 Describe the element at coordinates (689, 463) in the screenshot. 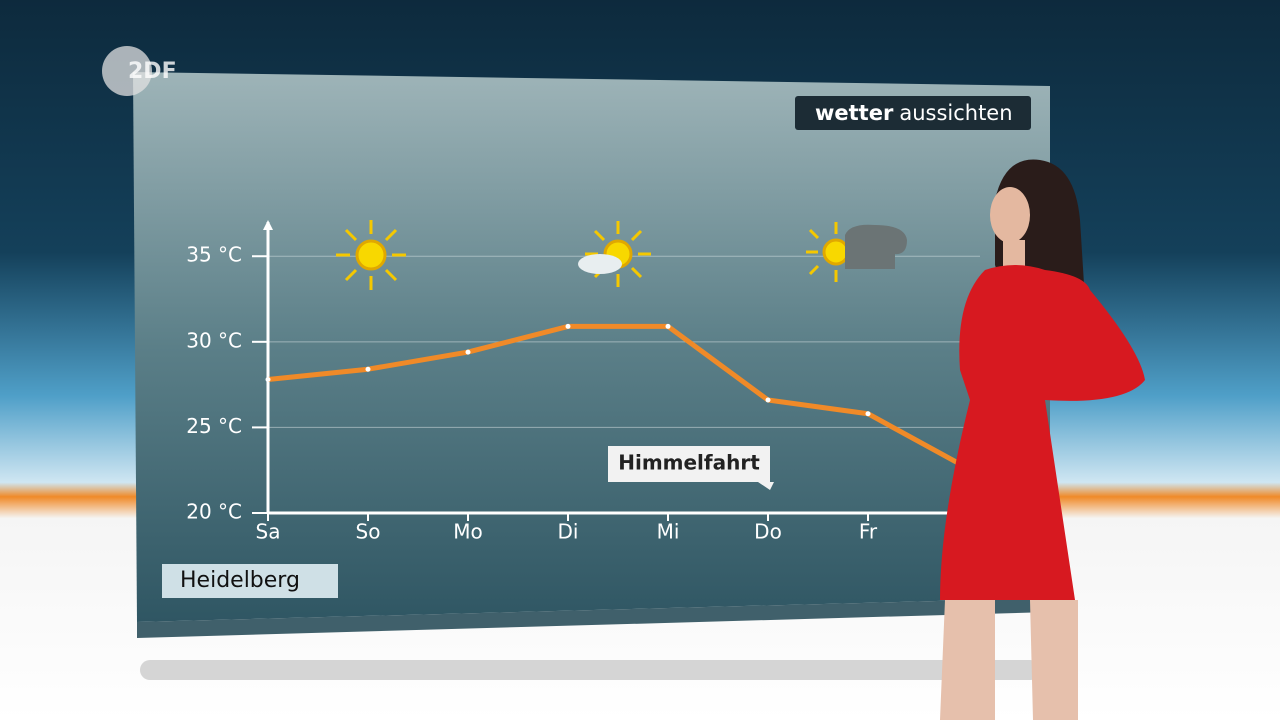

I see `annotation-text: Himmelfahrt` at that location.